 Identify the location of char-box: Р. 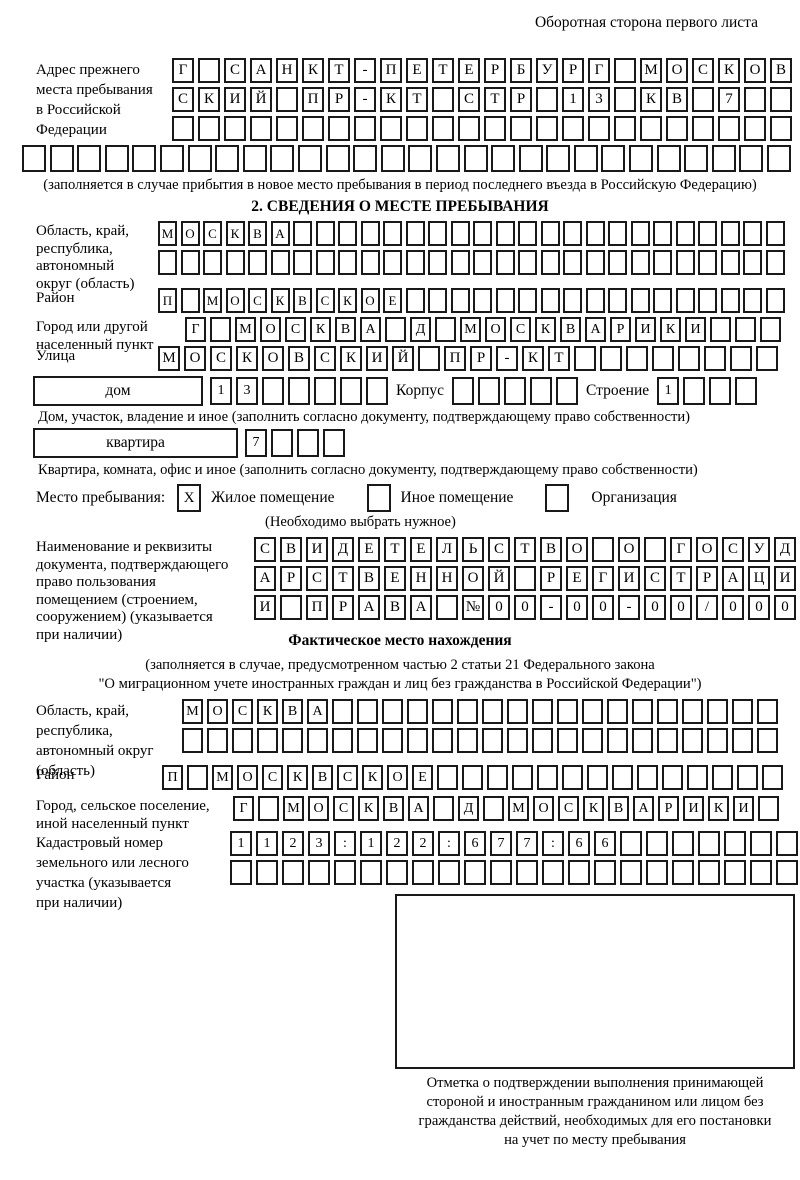
(481, 358).